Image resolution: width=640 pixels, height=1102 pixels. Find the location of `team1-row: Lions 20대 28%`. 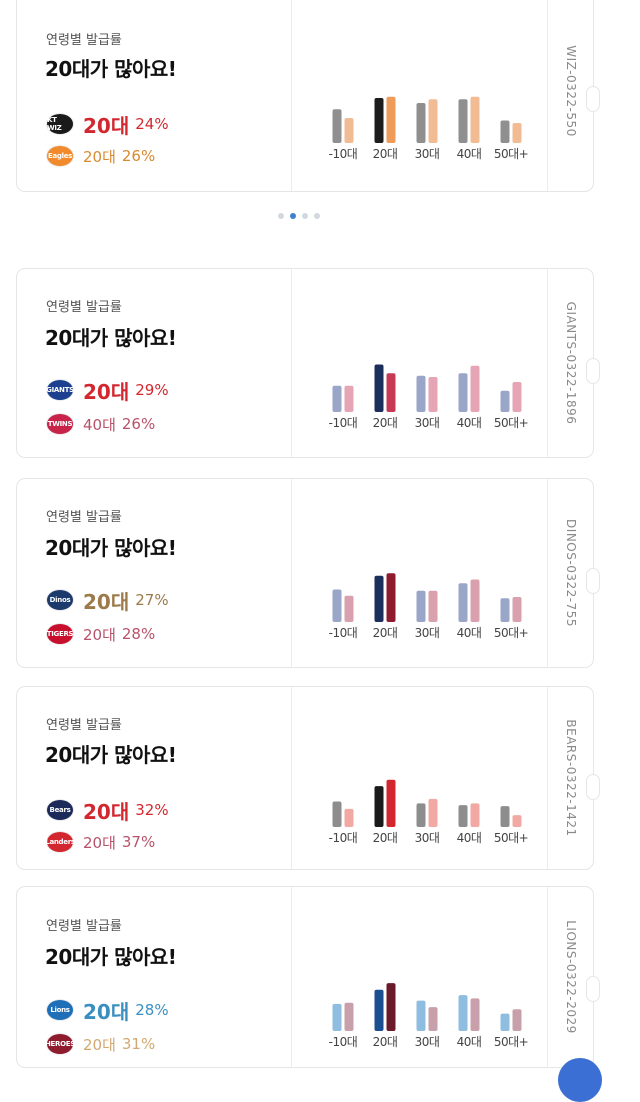

team1-row: Lions 20대 28% is located at coordinates (108, 1010).